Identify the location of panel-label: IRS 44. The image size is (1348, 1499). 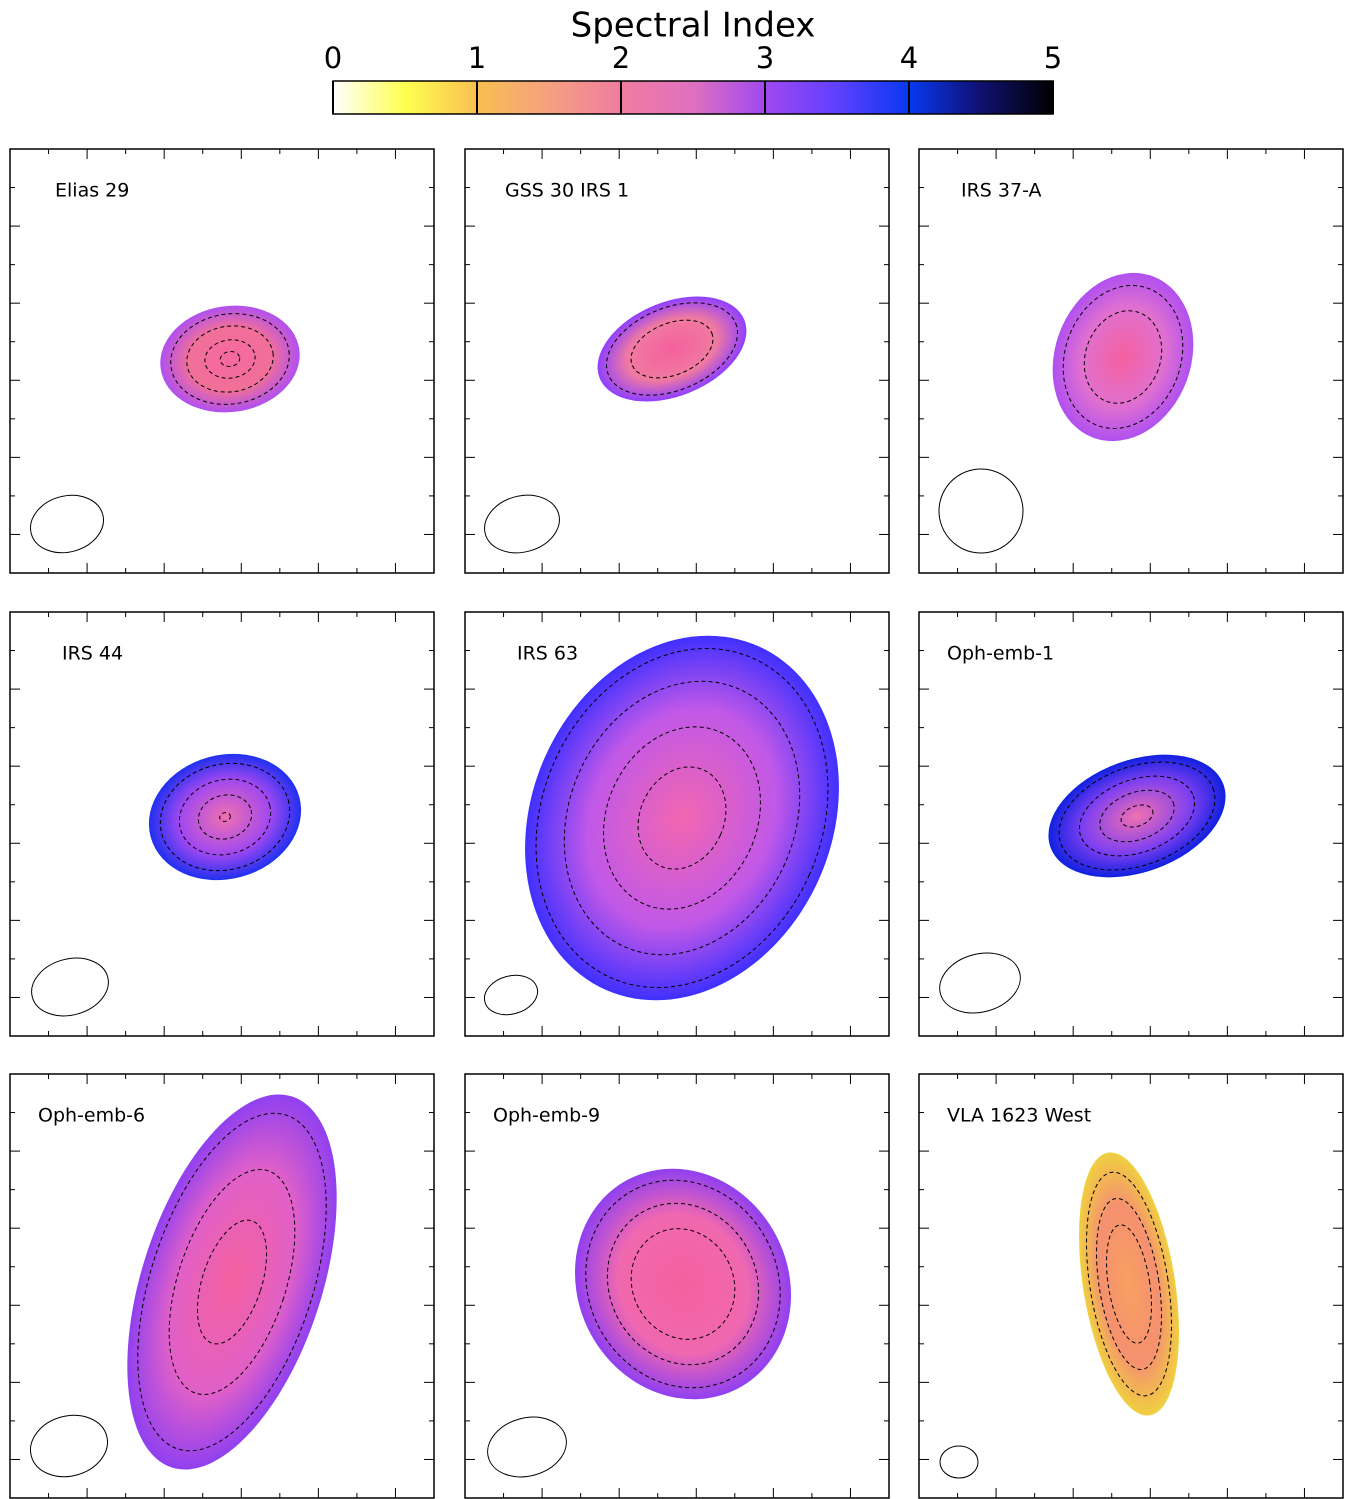
(92, 654).